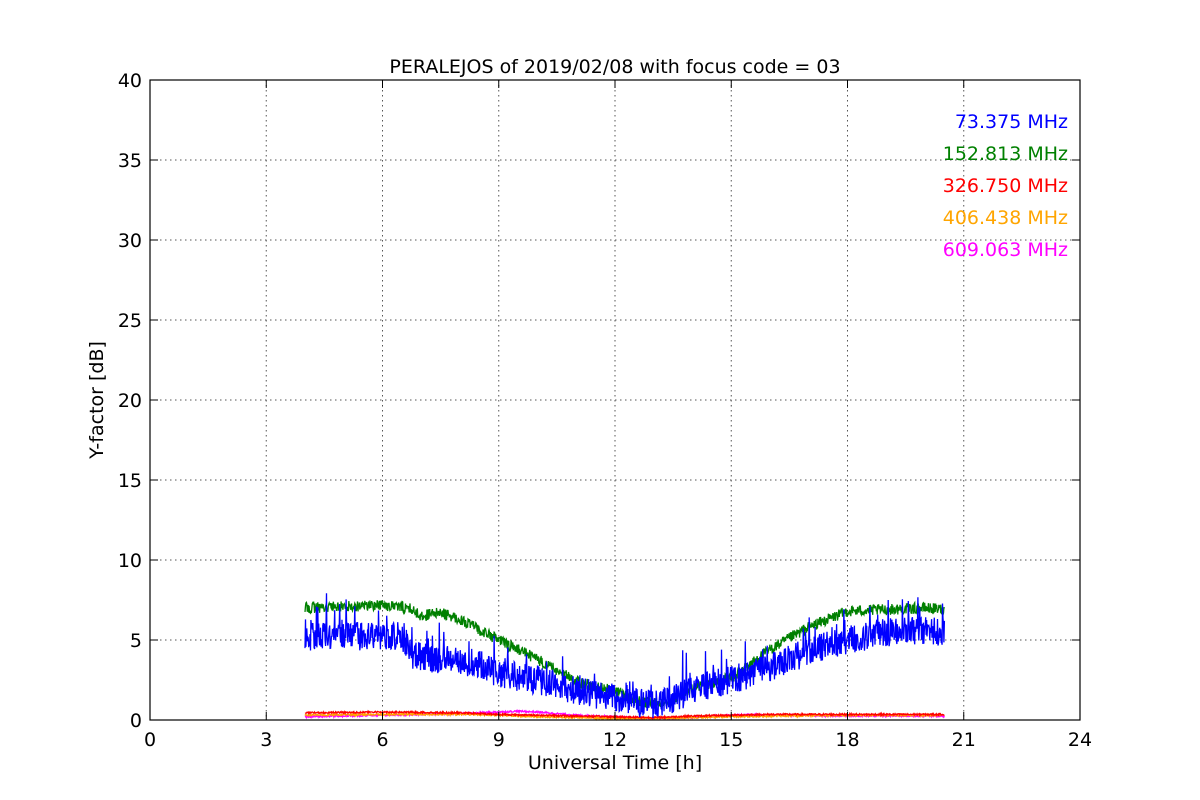 This screenshot has height=800, width=1200. What do you see at coordinates (130, 161) in the screenshot?
I see `y-tick-label: 35` at bounding box center [130, 161].